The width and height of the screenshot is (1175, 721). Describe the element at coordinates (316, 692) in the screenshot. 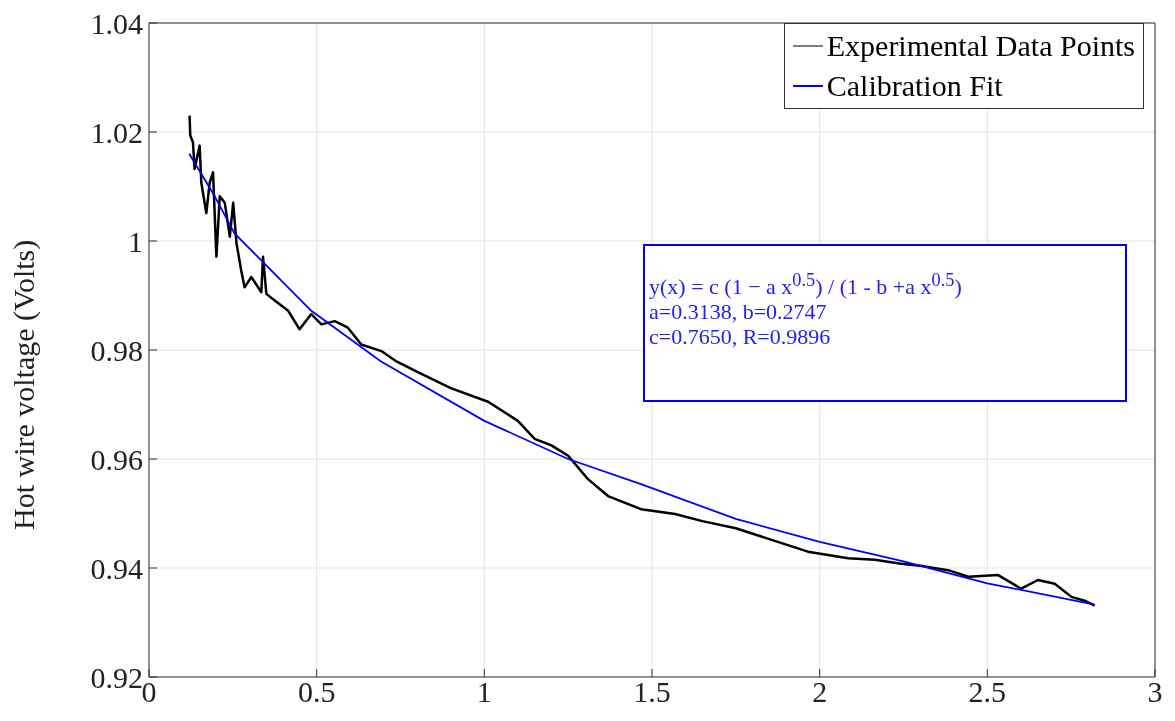

I see `x-tick-label: 0.5` at that location.